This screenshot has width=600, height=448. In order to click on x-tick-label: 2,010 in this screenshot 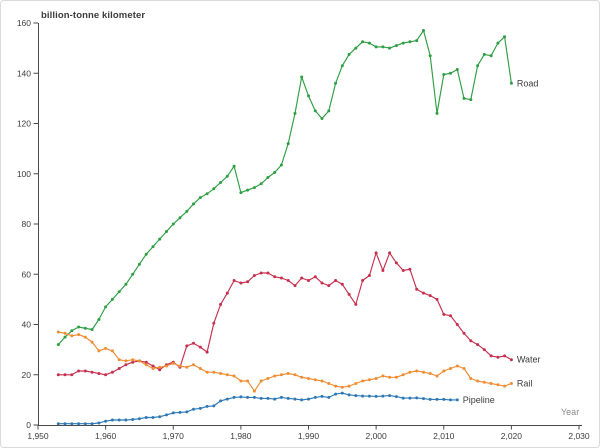, I will do `click(444, 436)`.